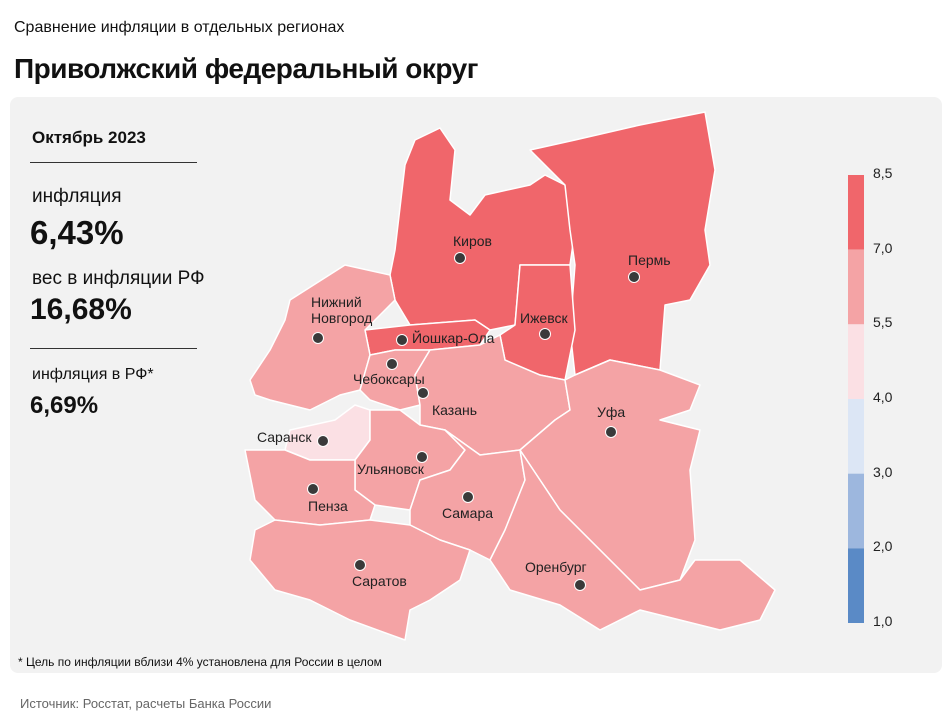  I want to click on title: Приволжский федеральный округ, so click(246, 68).